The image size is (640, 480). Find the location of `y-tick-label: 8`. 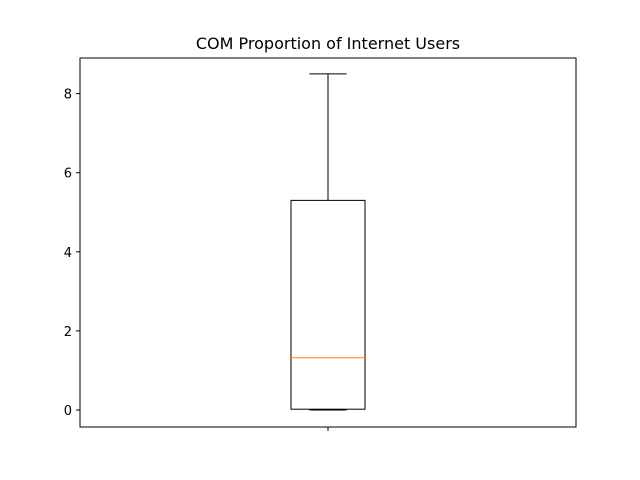

y-tick-label: 8 is located at coordinates (68, 95).